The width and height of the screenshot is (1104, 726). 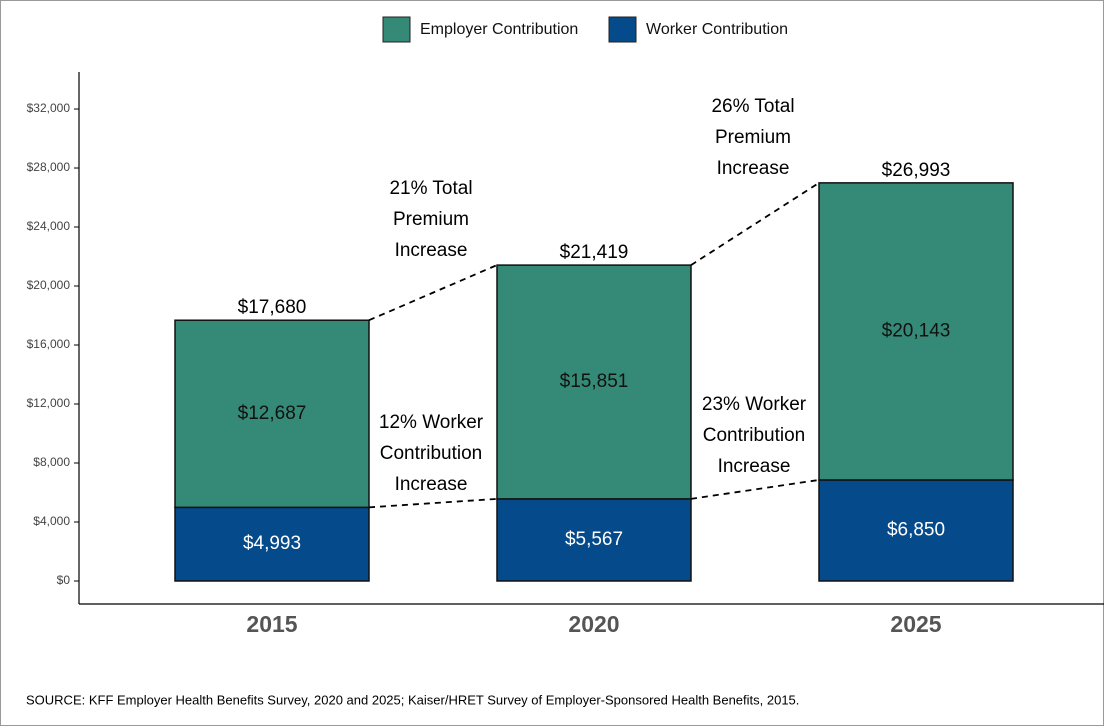 What do you see at coordinates (916, 170) in the screenshot?
I see `total-label: $26,993` at bounding box center [916, 170].